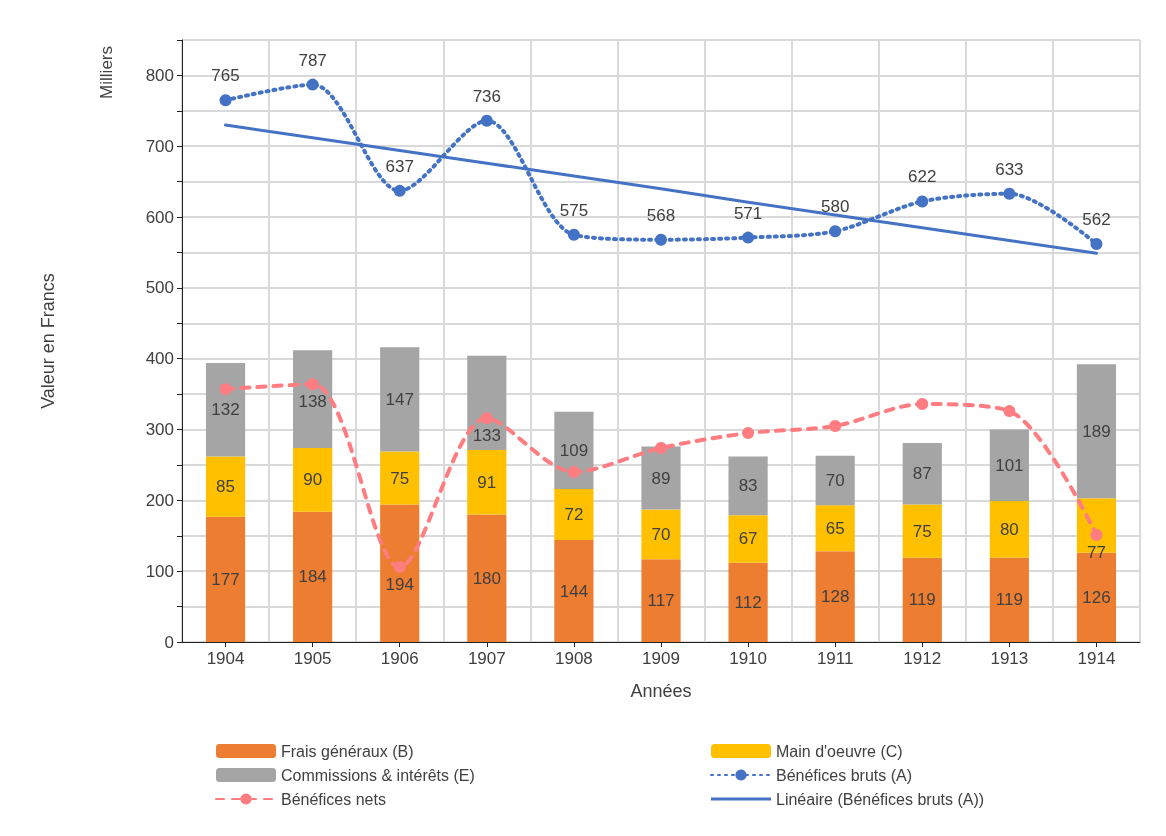 This screenshot has width=1166, height=836. Describe the element at coordinates (661, 691) in the screenshot. I see `x-axis-title: Années` at that location.